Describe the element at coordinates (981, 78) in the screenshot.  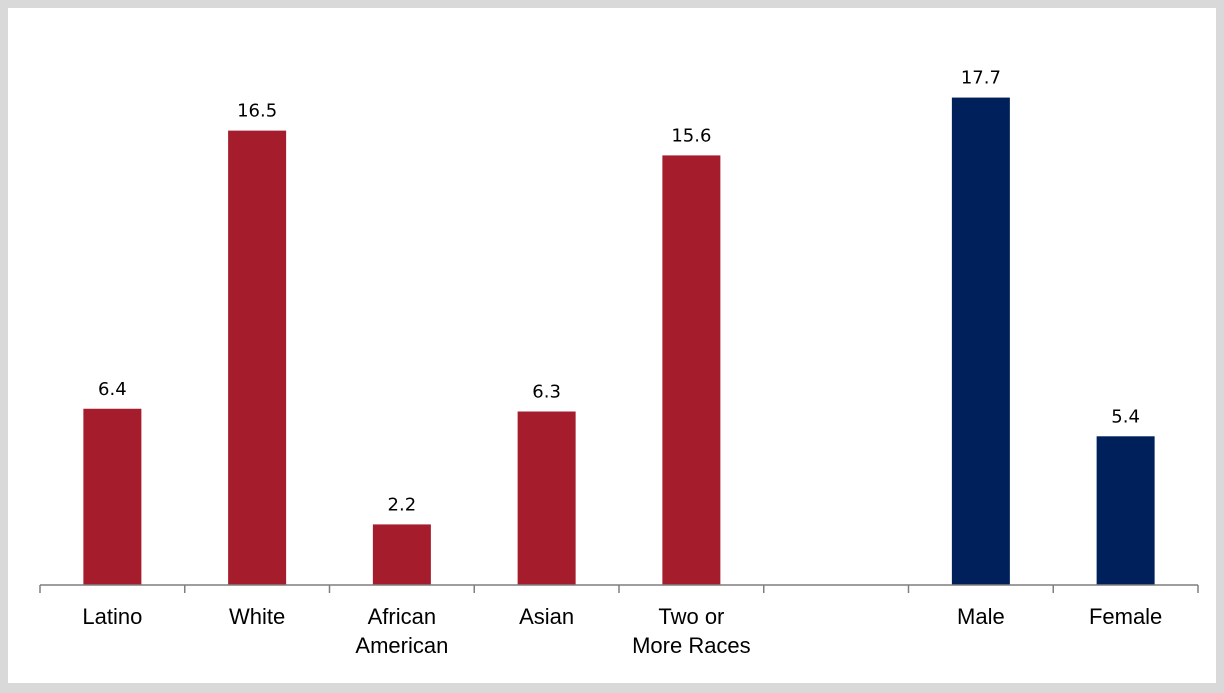
I see `data-label: 17.7` at that location.